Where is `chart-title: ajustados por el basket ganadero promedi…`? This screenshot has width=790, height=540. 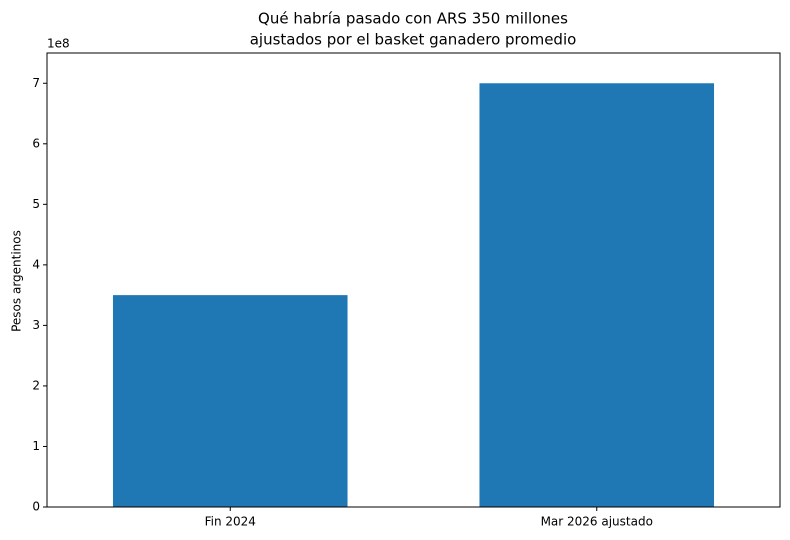
chart-title: ajustados por el basket ganadero promedi… is located at coordinates (413, 40).